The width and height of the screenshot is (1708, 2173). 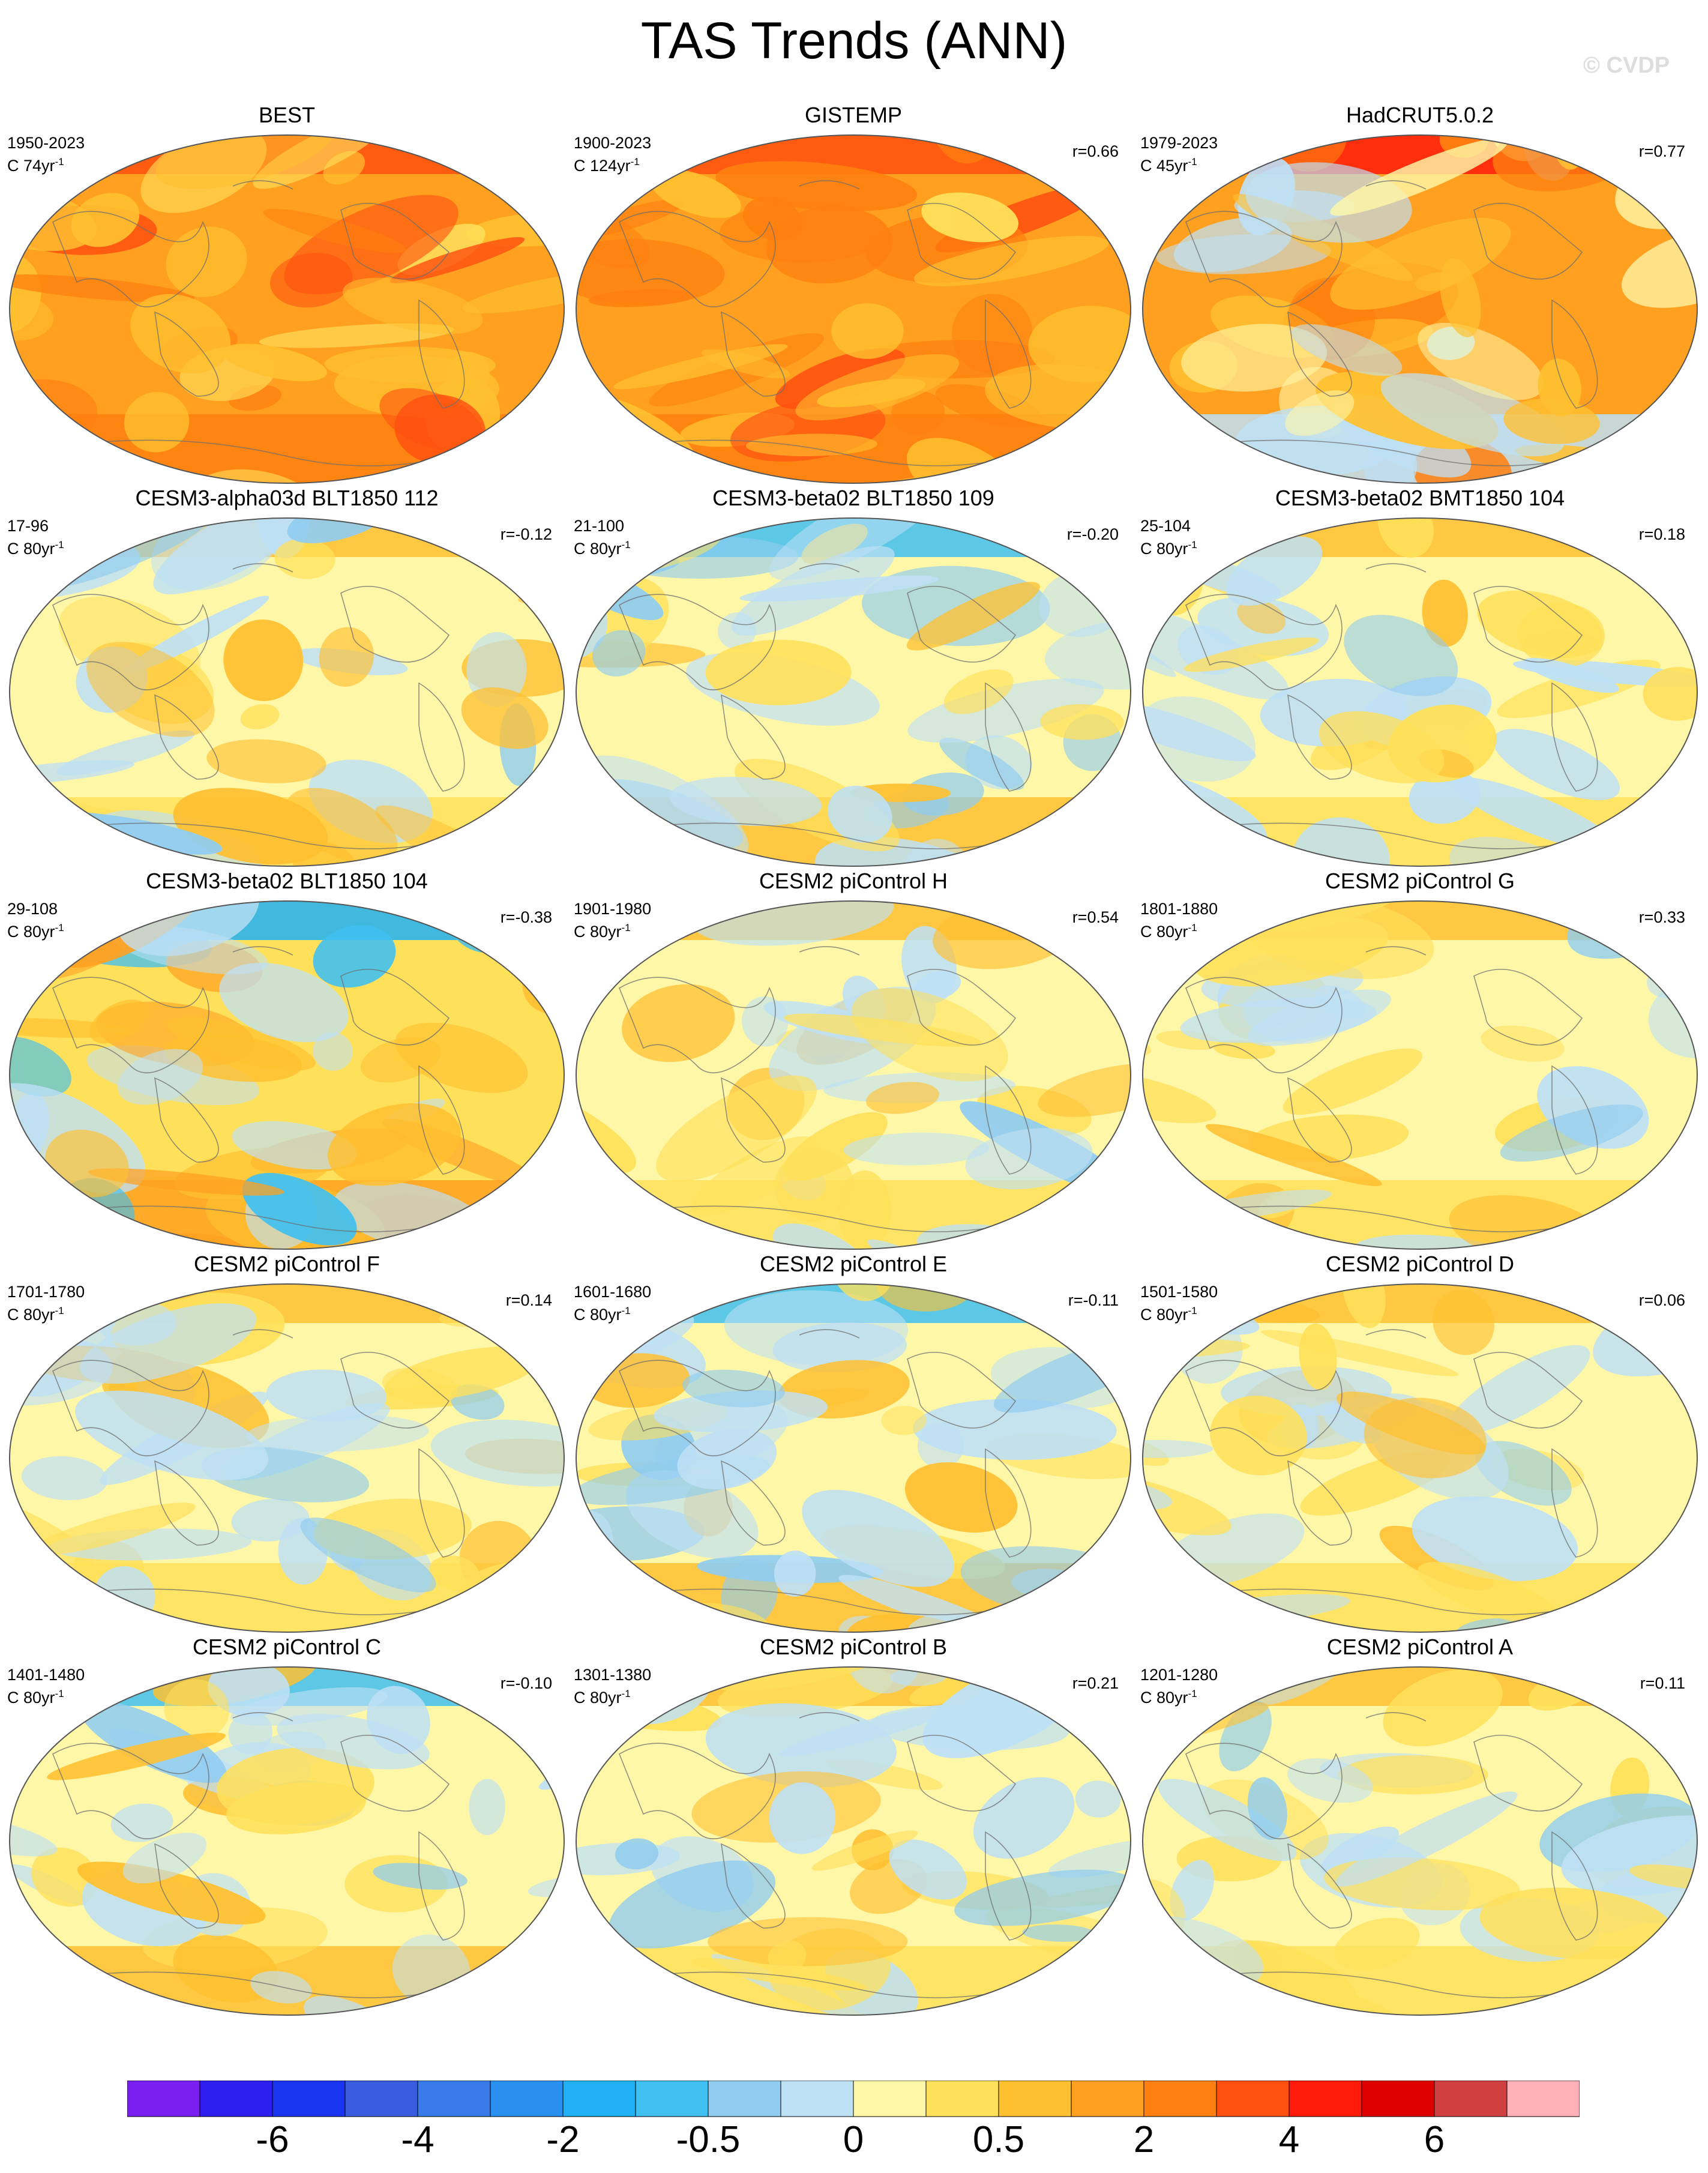 I want to click on map-panel: GISTEMP 1900-2023 C 124yr-1 r=0.66, so click(x=853, y=294).